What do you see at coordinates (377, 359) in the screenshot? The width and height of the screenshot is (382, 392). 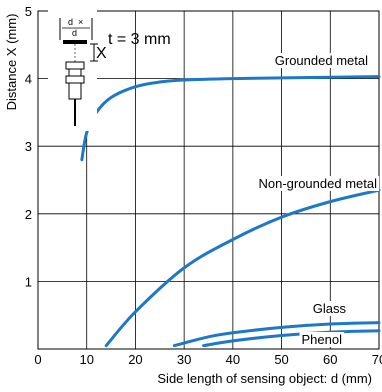 I see `x-tick-label: 70` at bounding box center [377, 359].